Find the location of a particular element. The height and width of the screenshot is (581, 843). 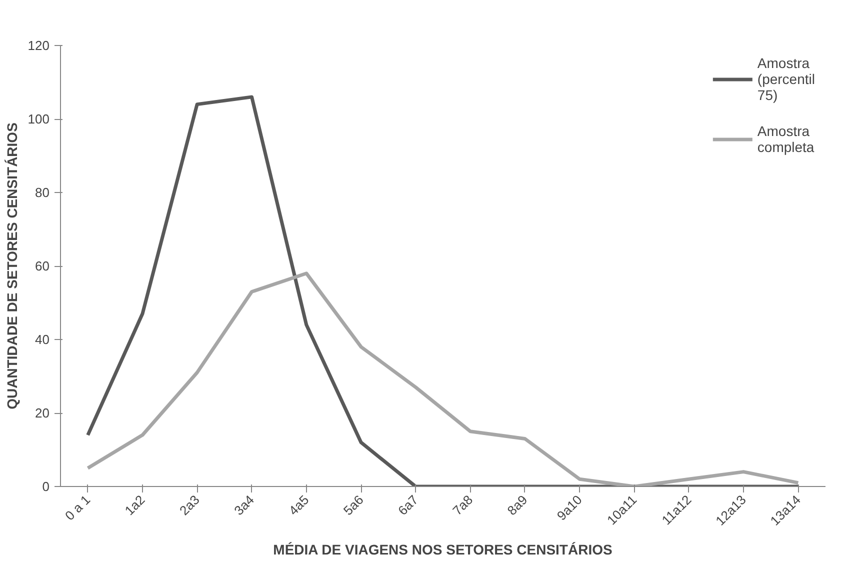

y-tick-label: 60 is located at coordinates (42, 266).